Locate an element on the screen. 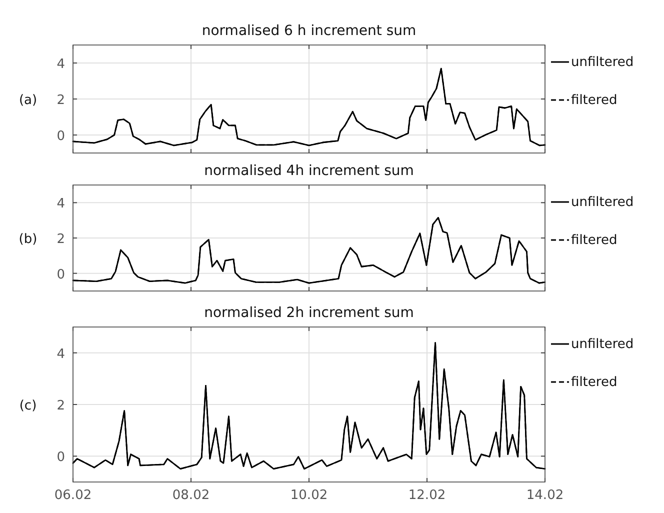 The height and width of the screenshot is (513, 664). x-tick-label: 10.02 is located at coordinates (309, 495).